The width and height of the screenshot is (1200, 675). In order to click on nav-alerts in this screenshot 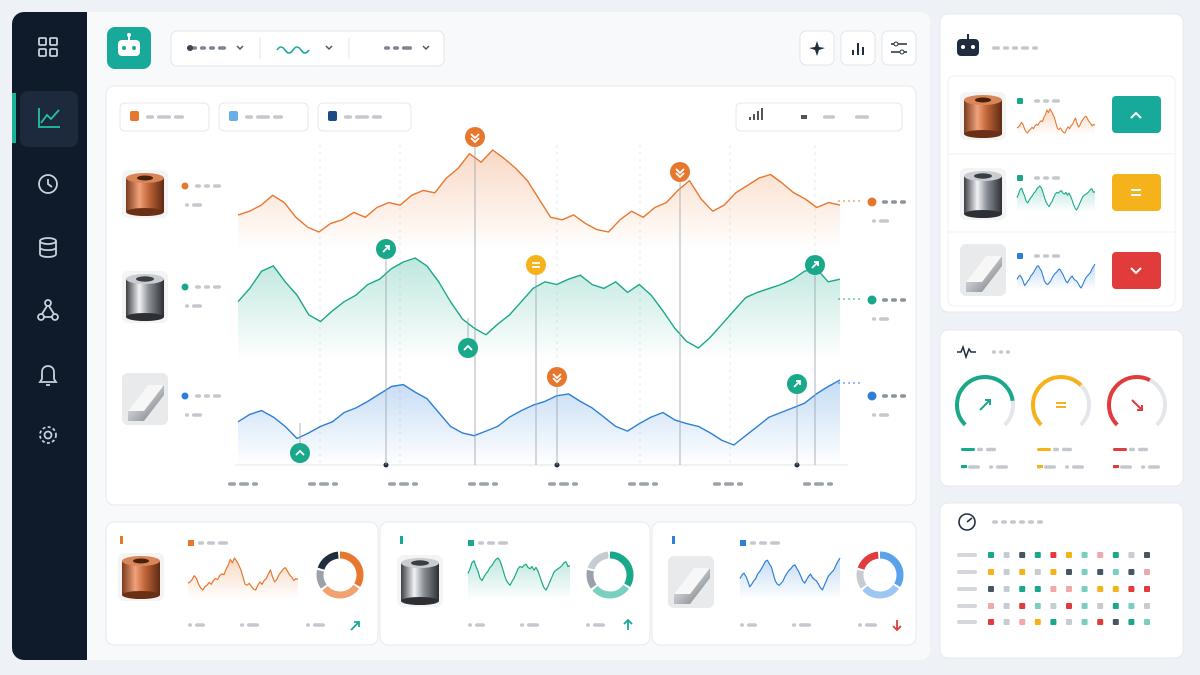, I will do `click(48, 375)`.